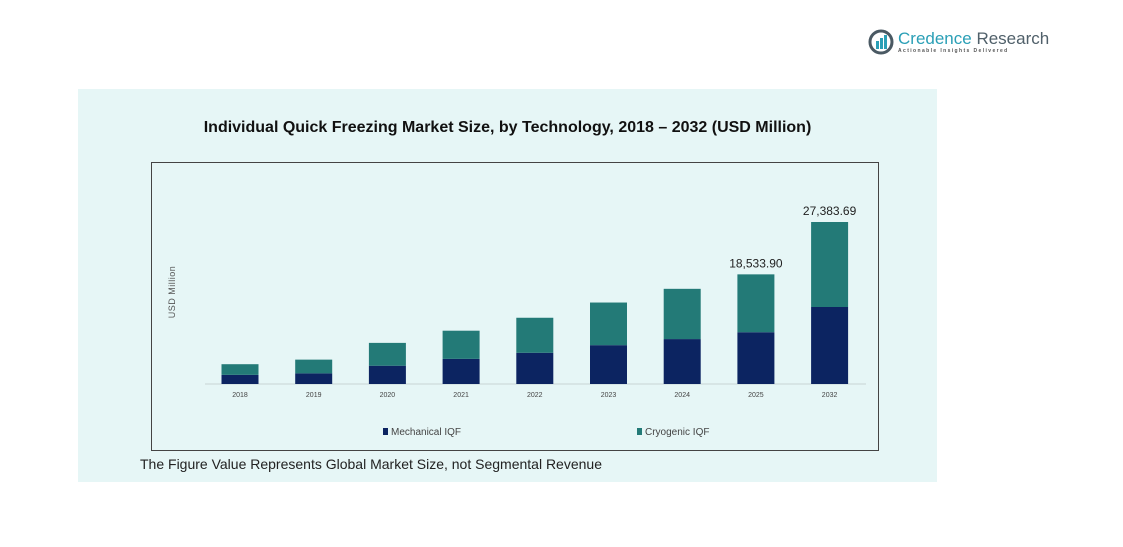 The width and height of the screenshot is (1123, 547). What do you see at coordinates (535, 335) in the screenshot?
I see `bar-cryogenic-2022` at bounding box center [535, 335].